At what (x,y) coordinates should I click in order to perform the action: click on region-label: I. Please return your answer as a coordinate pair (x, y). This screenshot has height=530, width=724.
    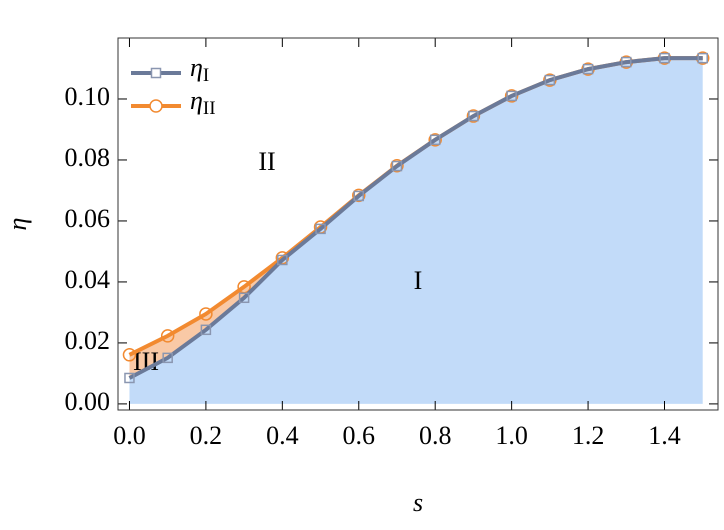
    Looking at the image, I should click on (418, 280).